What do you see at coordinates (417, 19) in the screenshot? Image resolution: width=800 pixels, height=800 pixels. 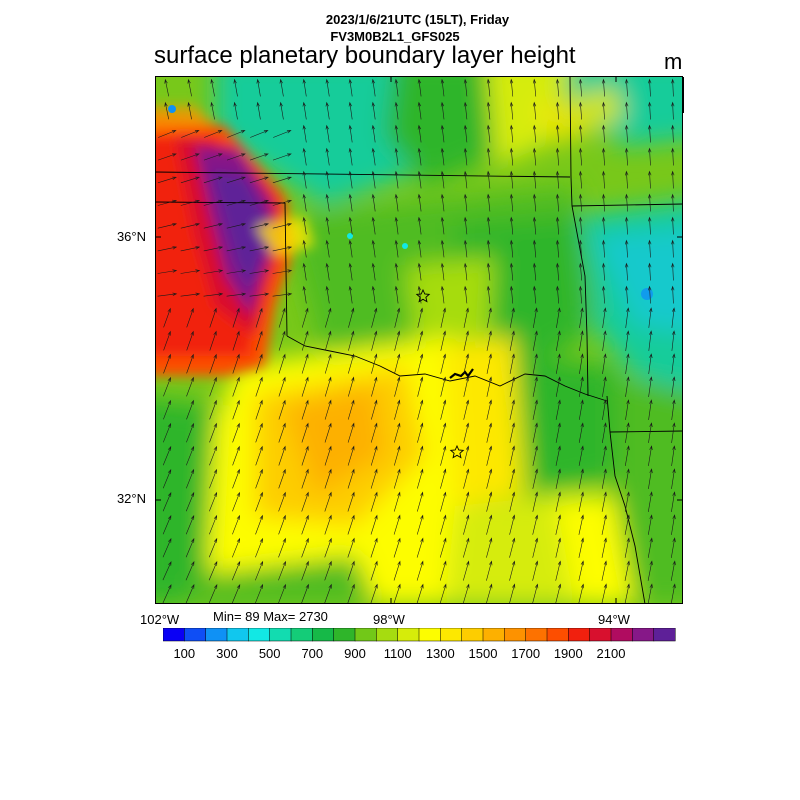 I see `datetime-header: 2023/1/6/21UTC (15LT), Friday` at bounding box center [417, 19].